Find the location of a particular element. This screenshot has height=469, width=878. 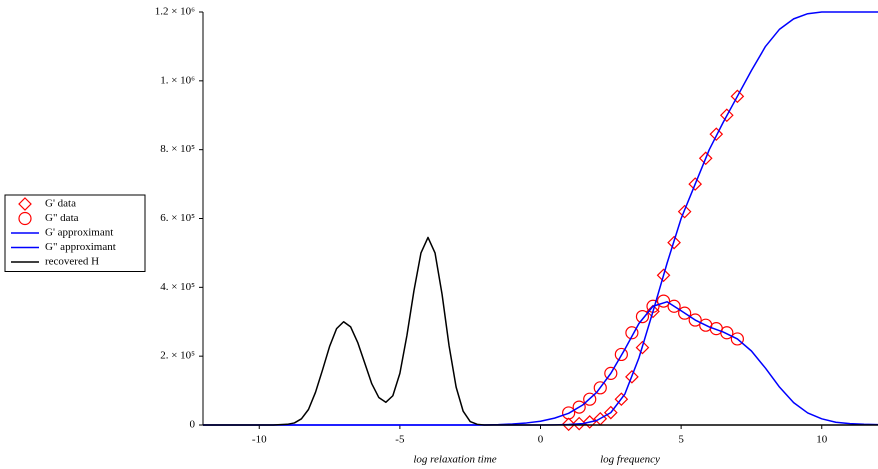

y-tick-label: 2. × 10⁵ is located at coordinates (177, 356).